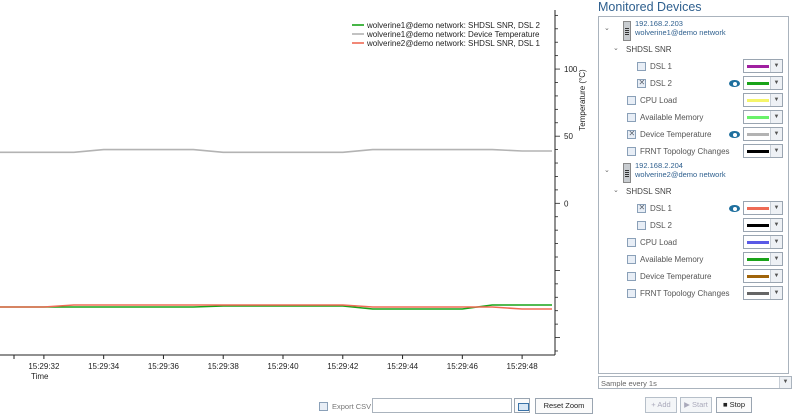 Image resolution: width=799 pixels, height=418 pixels. Describe the element at coordinates (661, 83) in the screenshot. I see `metric-label: DSL 2` at that location.